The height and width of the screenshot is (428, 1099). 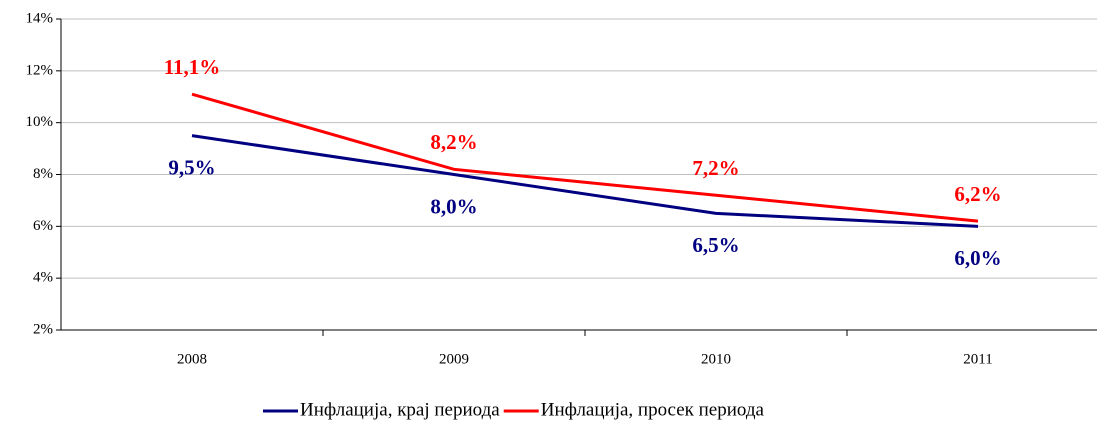 I want to click on y-tick-label: 2%, so click(x=43, y=329).